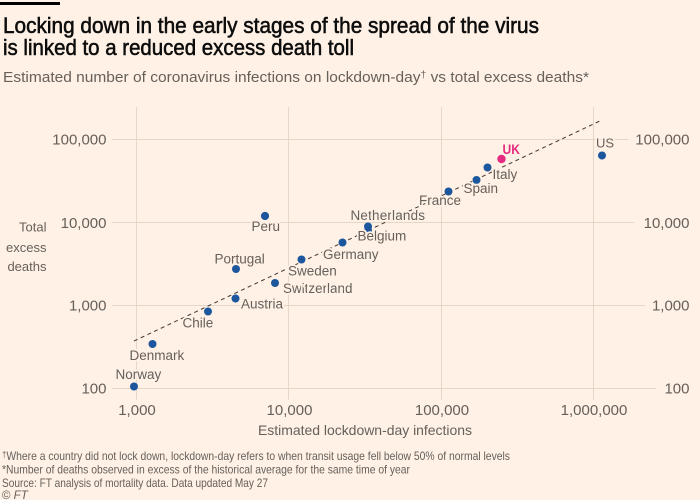 The image size is (700, 500). I want to click on svg-text: Netherlands, so click(388, 215).